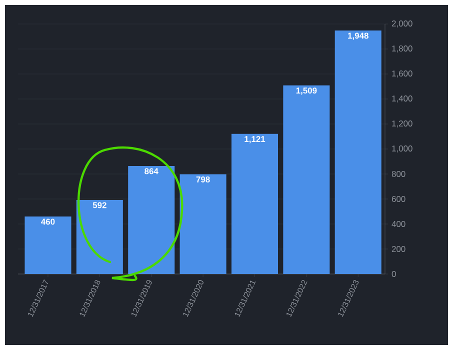  What do you see at coordinates (151, 171) in the screenshot?
I see `data-label: 864` at bounding box center [151, 171].